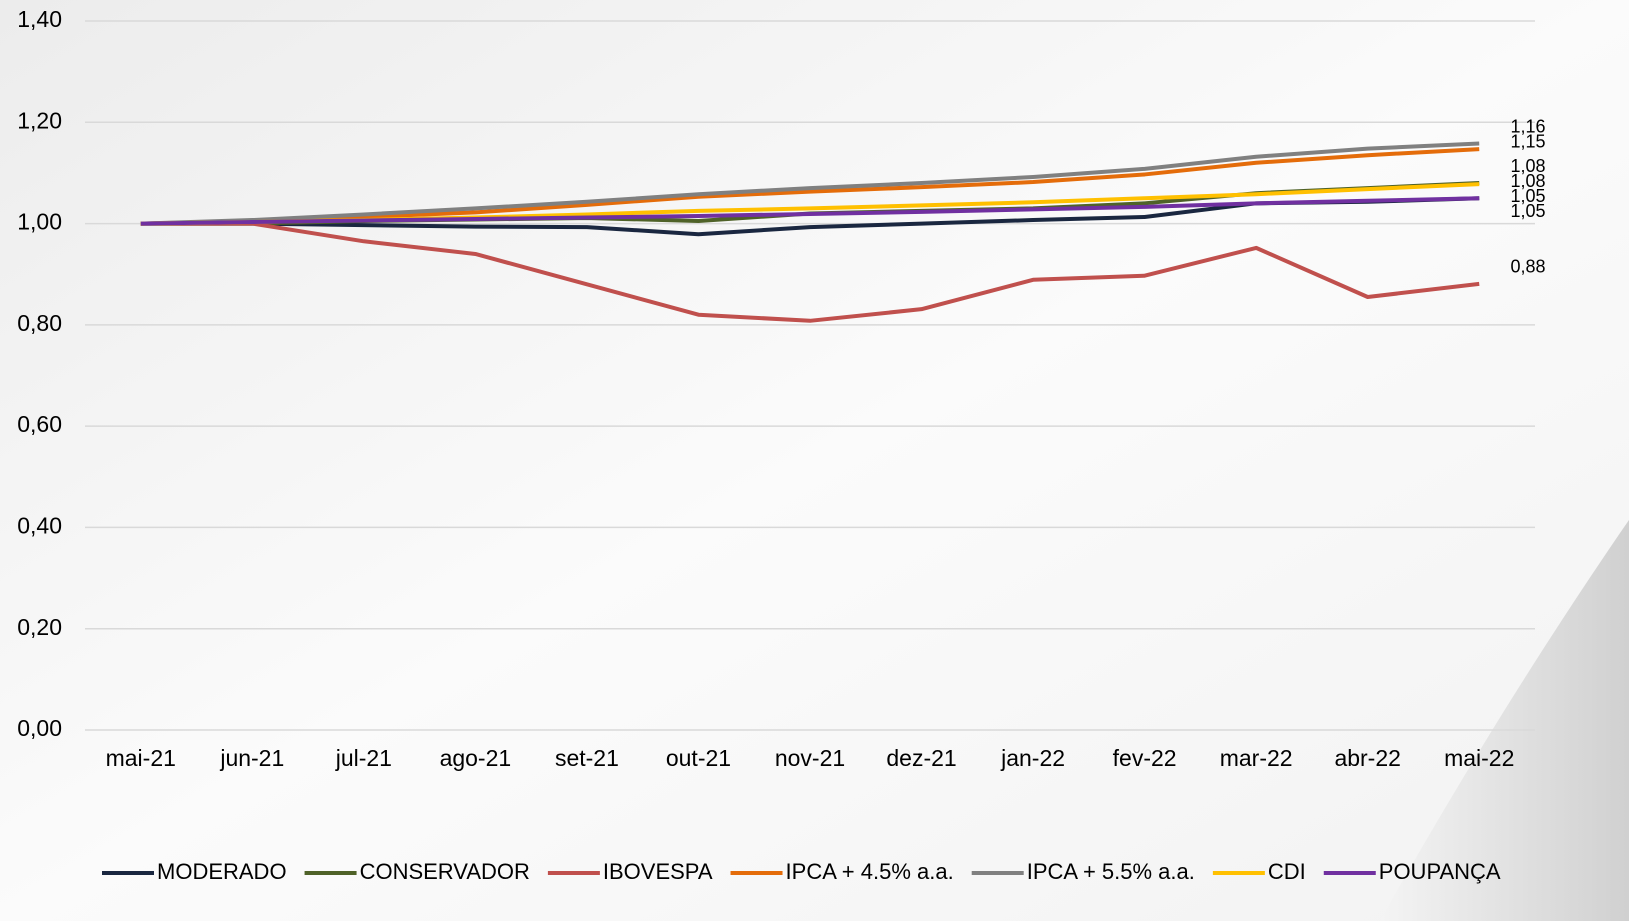 This screenshot has width=1629, height=921. What do you see at coordinates (1256, 758) in the screenshot?
I see `x-tick-label: mar-22` at bounding box center [1256, 758].